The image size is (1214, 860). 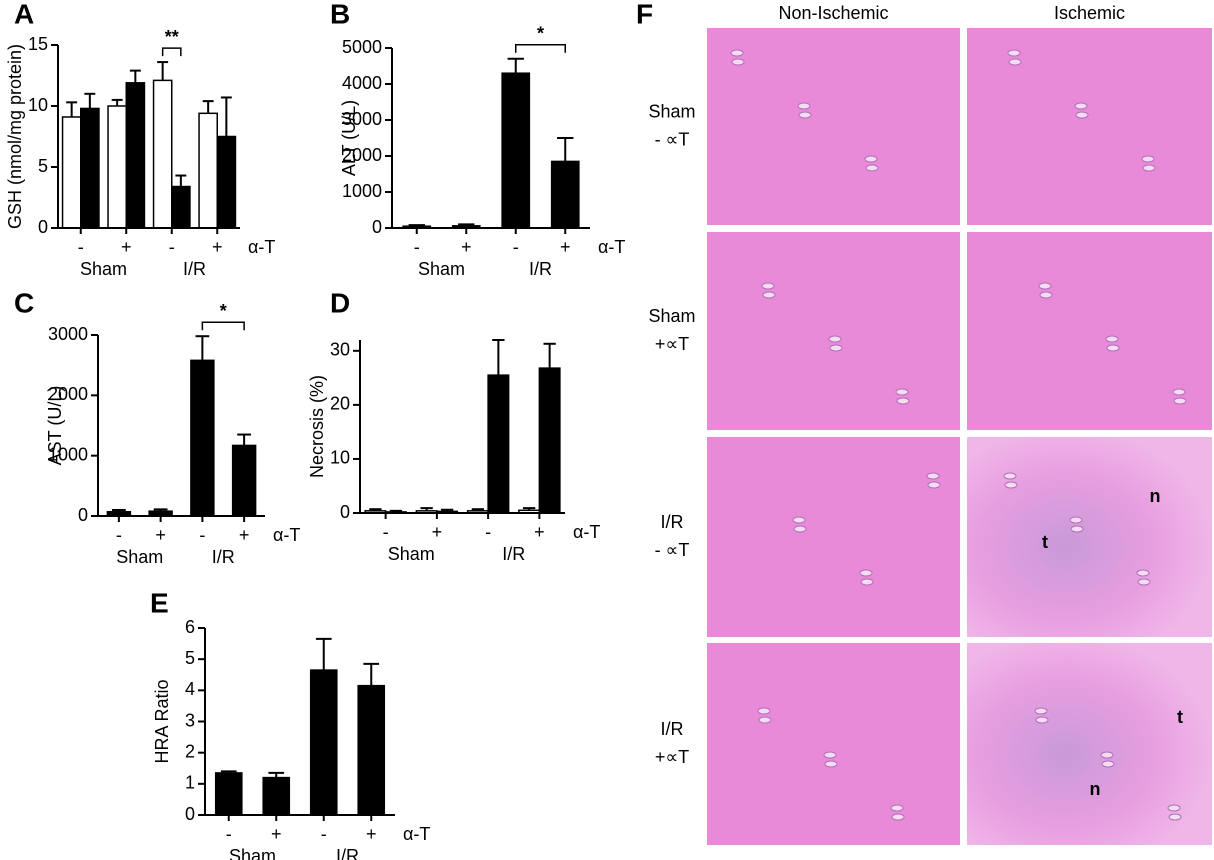 What do you see at coordinates (833, 13) in the screenshot?
I see `column-header: Non-Ischemic` at bounding box center [833, 13].